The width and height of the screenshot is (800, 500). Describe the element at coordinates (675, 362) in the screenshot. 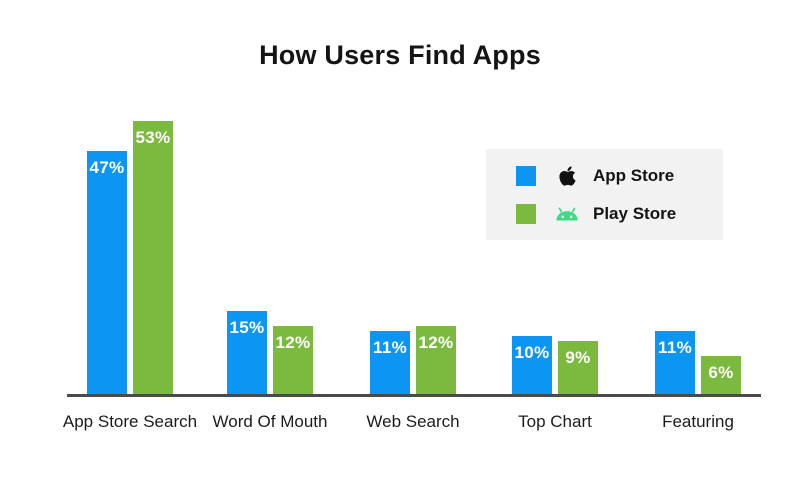

I see `bar-app-store-featuring: 11%` at that location.